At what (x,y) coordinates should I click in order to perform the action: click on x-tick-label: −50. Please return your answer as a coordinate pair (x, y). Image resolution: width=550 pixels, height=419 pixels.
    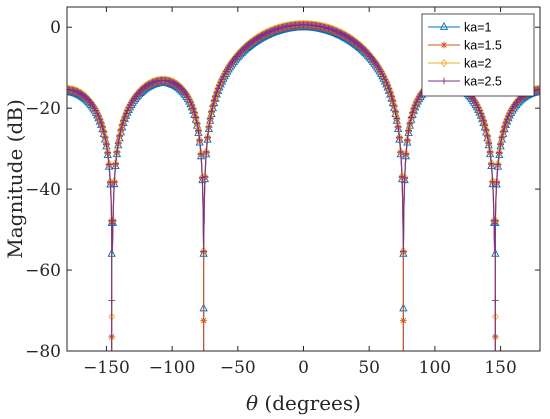
    Looking at the image, I should click on (238, 368).